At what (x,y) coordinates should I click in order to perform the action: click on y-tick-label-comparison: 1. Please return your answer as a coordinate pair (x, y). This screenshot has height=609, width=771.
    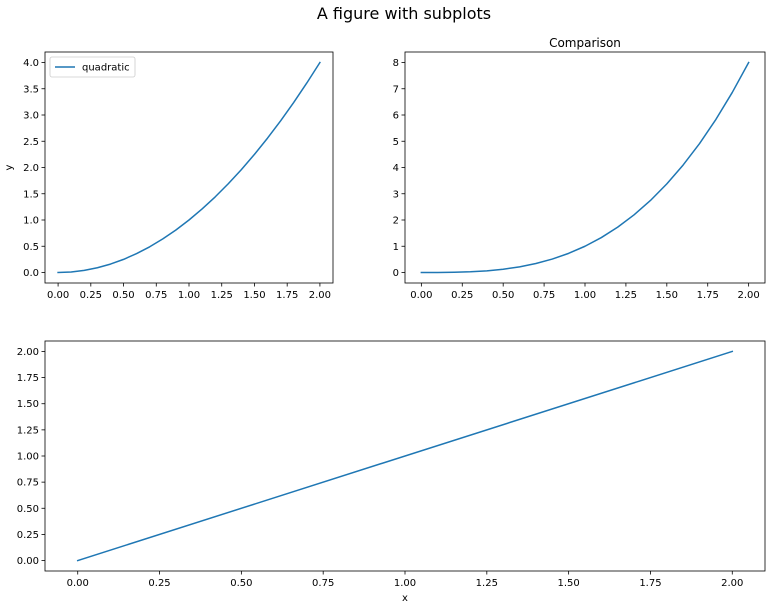
    Looking at the image, I should click on (396, 247).